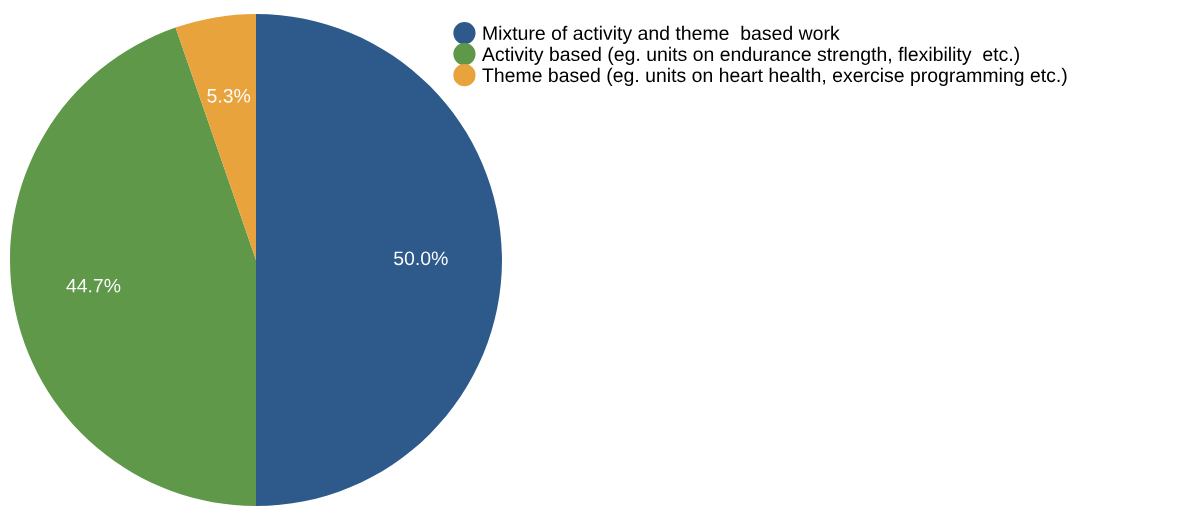  Describe the element at coordinates (661, 34) in the screenshot. I see `legend-label: Mixture of activity and theme based work` at that location.